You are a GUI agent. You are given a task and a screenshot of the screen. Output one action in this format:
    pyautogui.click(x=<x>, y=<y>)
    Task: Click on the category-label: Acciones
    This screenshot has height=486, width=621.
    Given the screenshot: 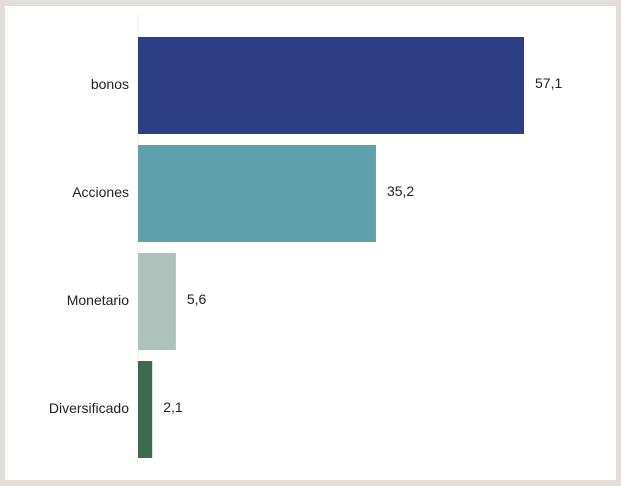 What is the action you would take?
    pyautogui.click(x=100, y=192)
    